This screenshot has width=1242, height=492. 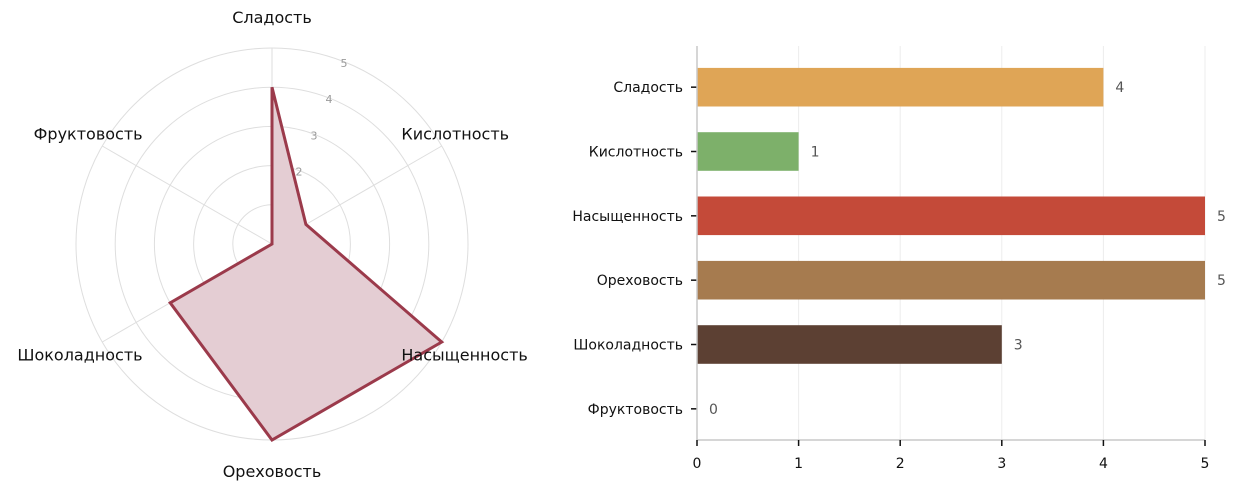 What do you see at coordinates (648, 88) in the screenshot?
I see `bar-category-label: Сладость` at bounding box center [648, 88].